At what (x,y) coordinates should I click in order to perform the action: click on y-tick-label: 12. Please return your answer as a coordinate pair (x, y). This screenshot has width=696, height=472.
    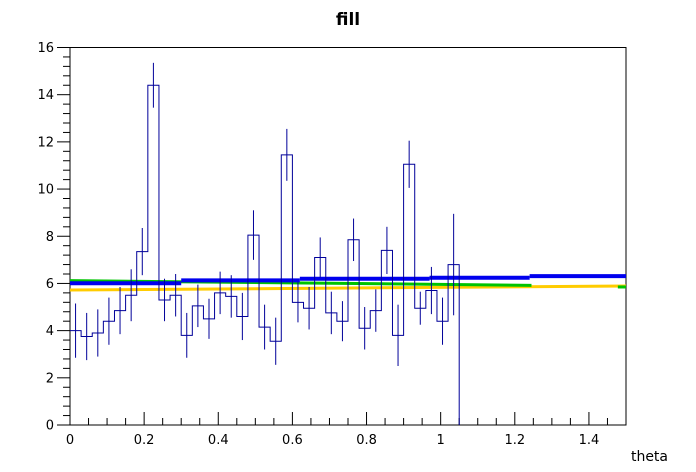
    Looking at the image, I should click on (45, 142).